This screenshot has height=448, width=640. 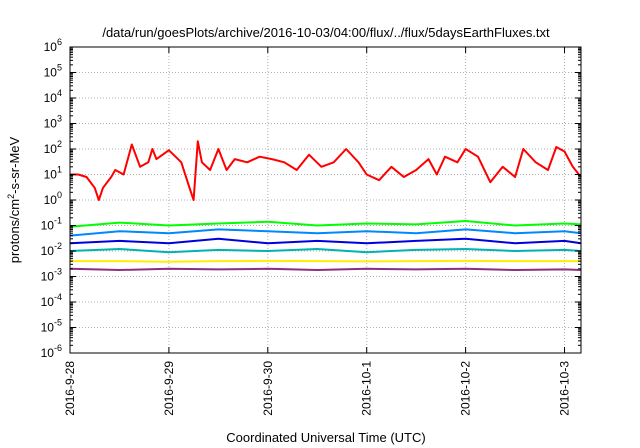 What do you see at coordinates (70, 388) in the screenshot?
I see `x-tick-label: 2016-9-28` at bounding box center [70, 388].